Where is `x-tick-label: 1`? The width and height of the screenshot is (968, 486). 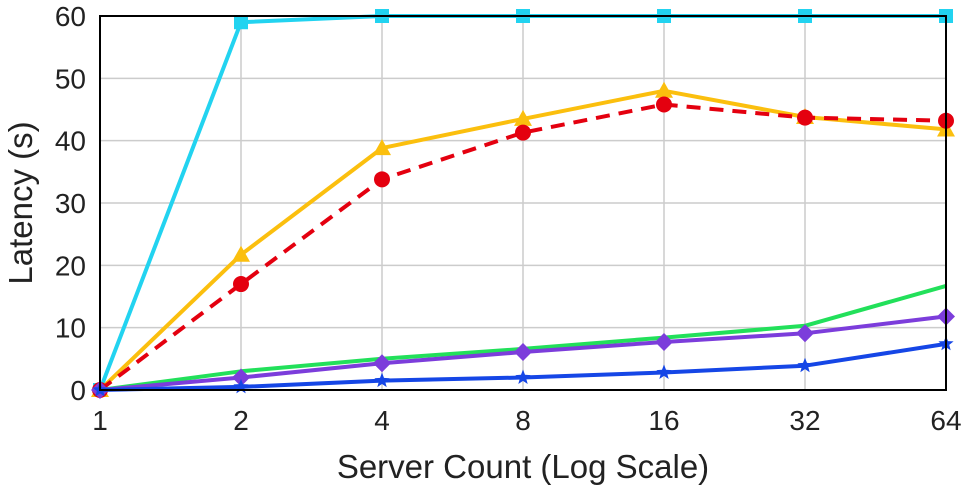 x-tick-label: 1 is located at coordinates (100, 420).